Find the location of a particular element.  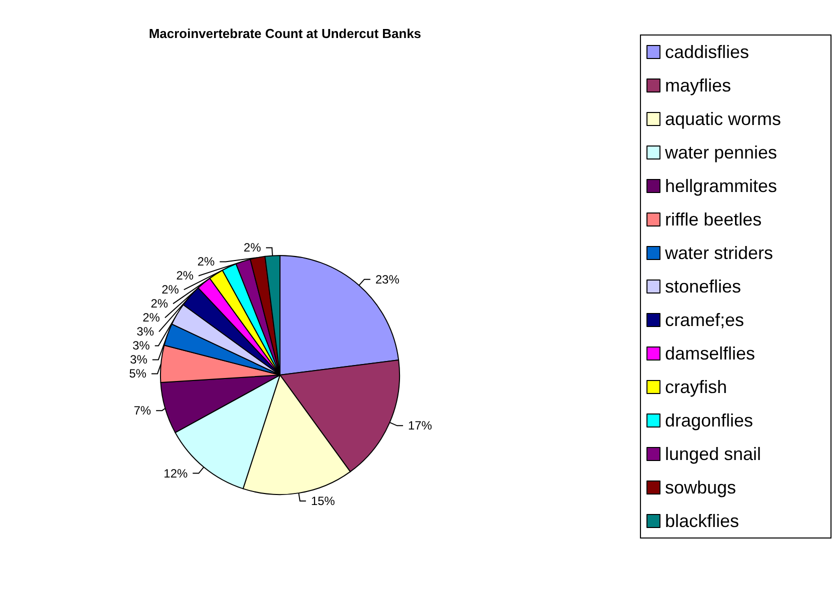

legend-label: cramef;es is located at coordinates (704, 320).